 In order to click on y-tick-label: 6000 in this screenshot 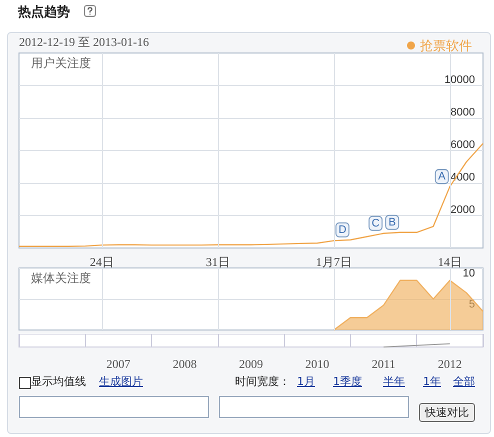, I will do `click(462, 145)`.